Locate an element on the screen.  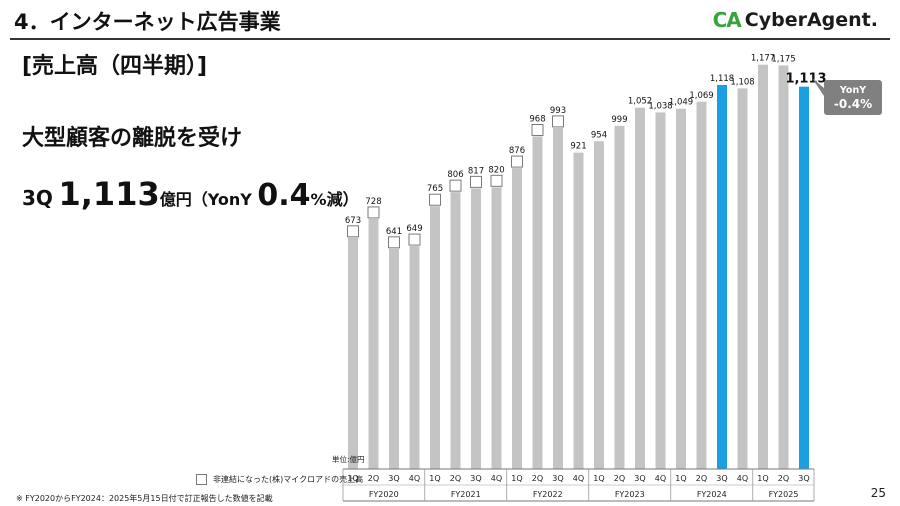
value-label-4: 649 is located at coordinates (414, 229).